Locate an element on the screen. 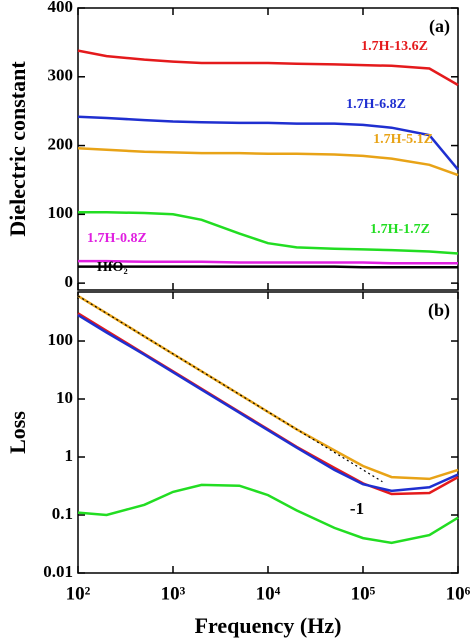  x-tick-label: 10³ is located at coordinates (173, 593).